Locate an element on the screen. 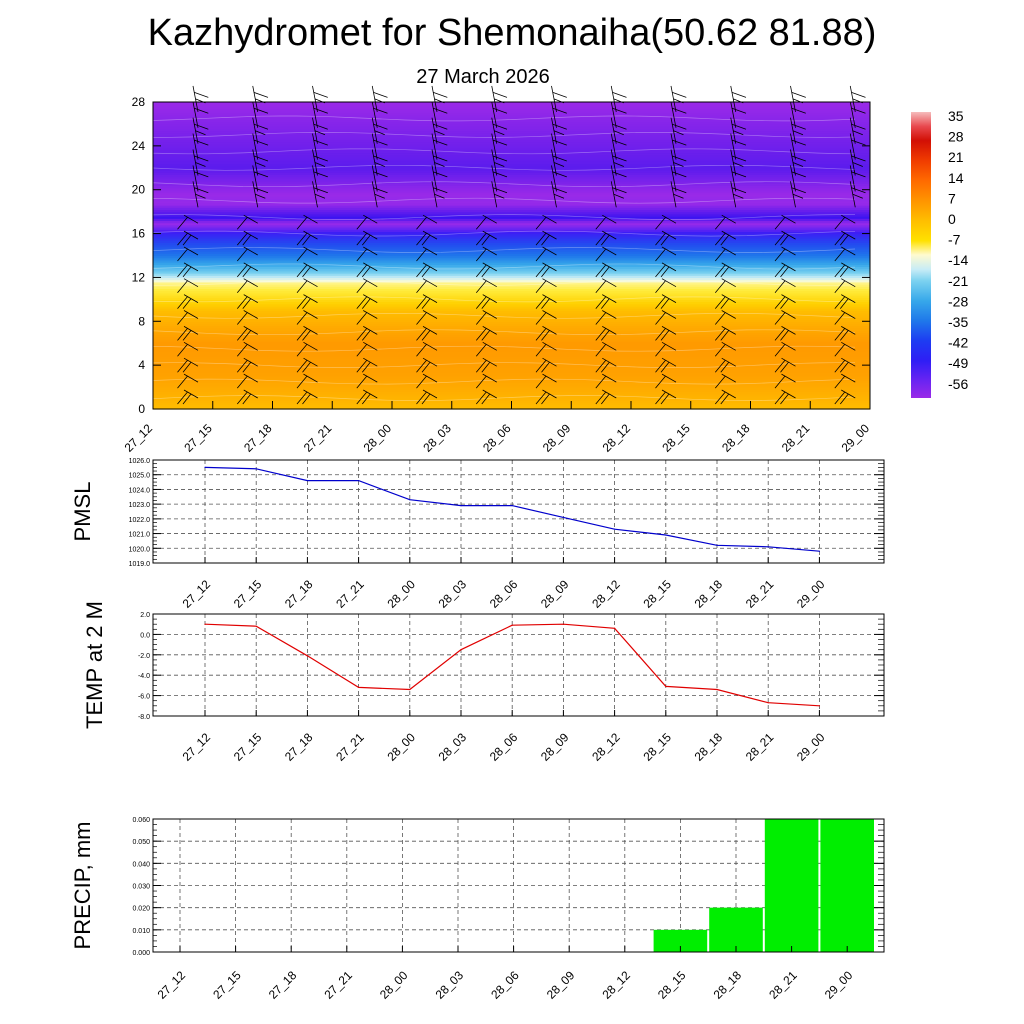 The image size is (1024, 1024). precip-xtick-label: 28_15 is located at coordinates (672, 985).